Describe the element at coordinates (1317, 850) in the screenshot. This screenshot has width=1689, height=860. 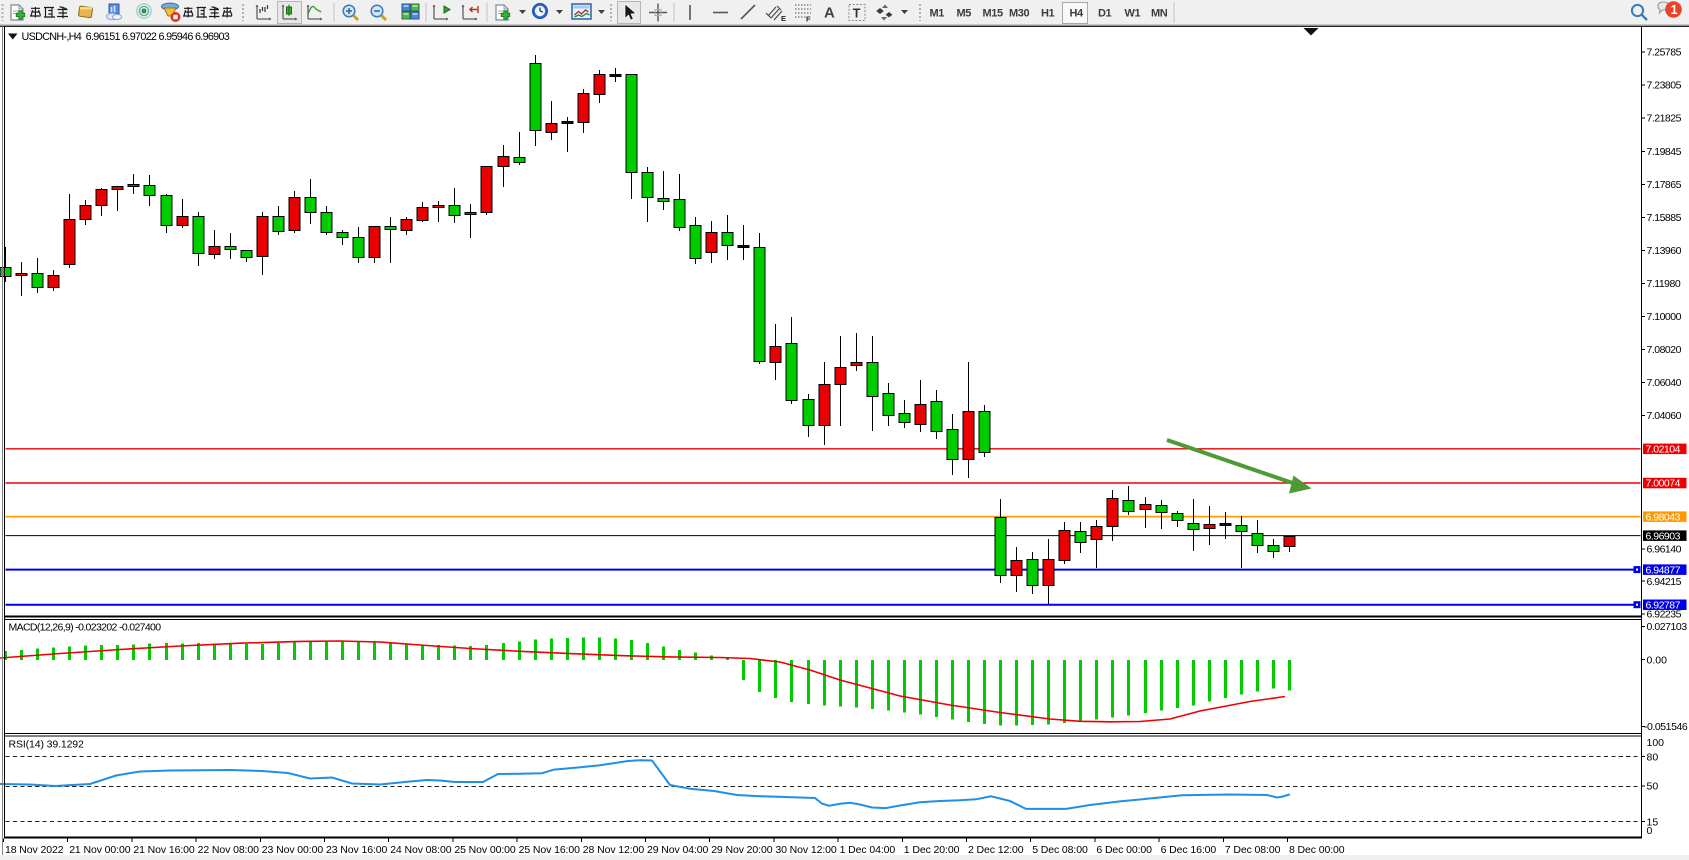
I see `svg-text: 8 Dec 00:00` at that location.